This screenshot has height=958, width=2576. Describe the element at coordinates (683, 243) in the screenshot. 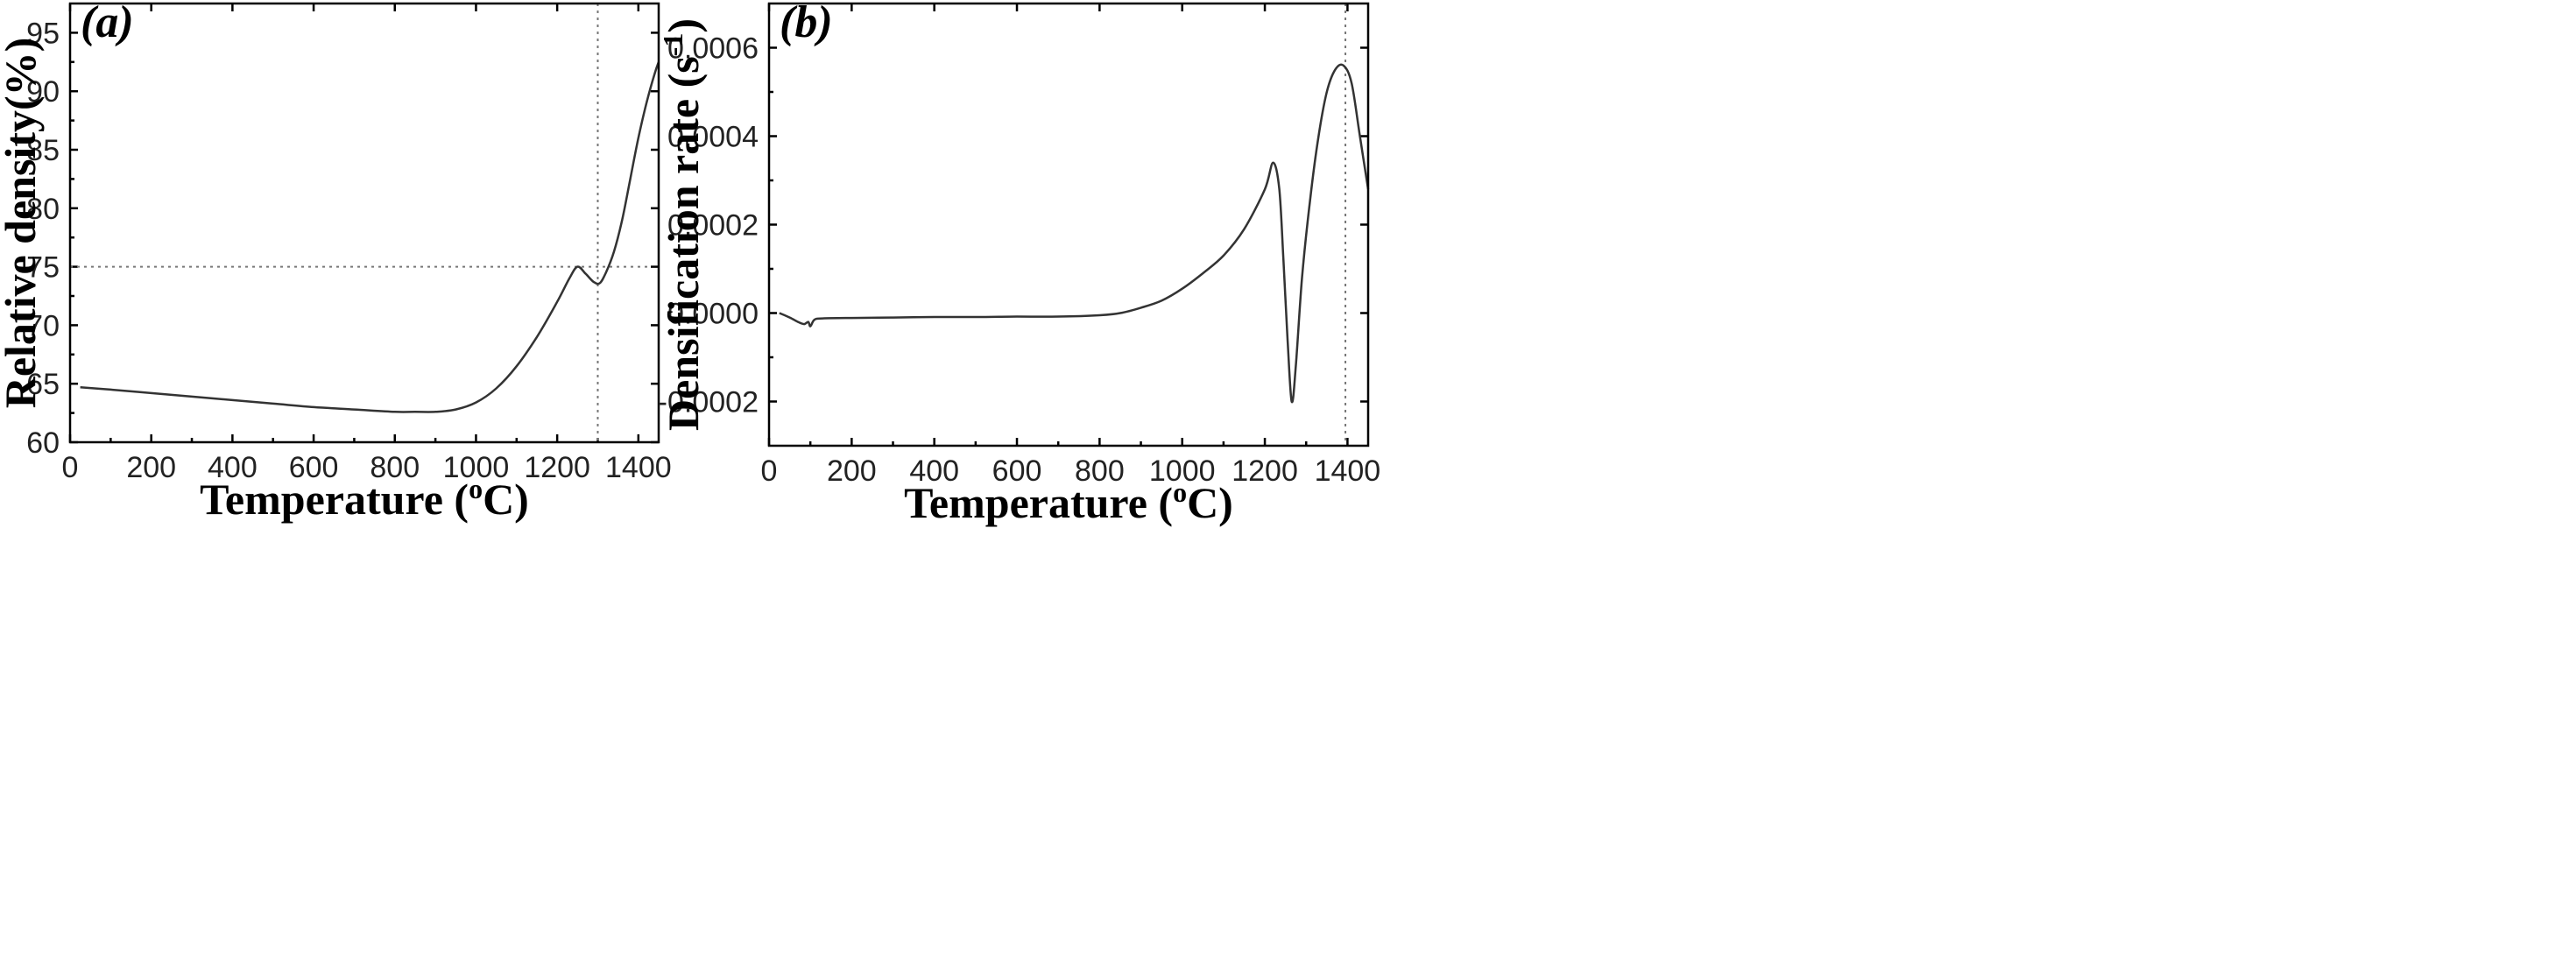

I see `panel-b-y-axis-title-main: Densification rate (s` at that location.